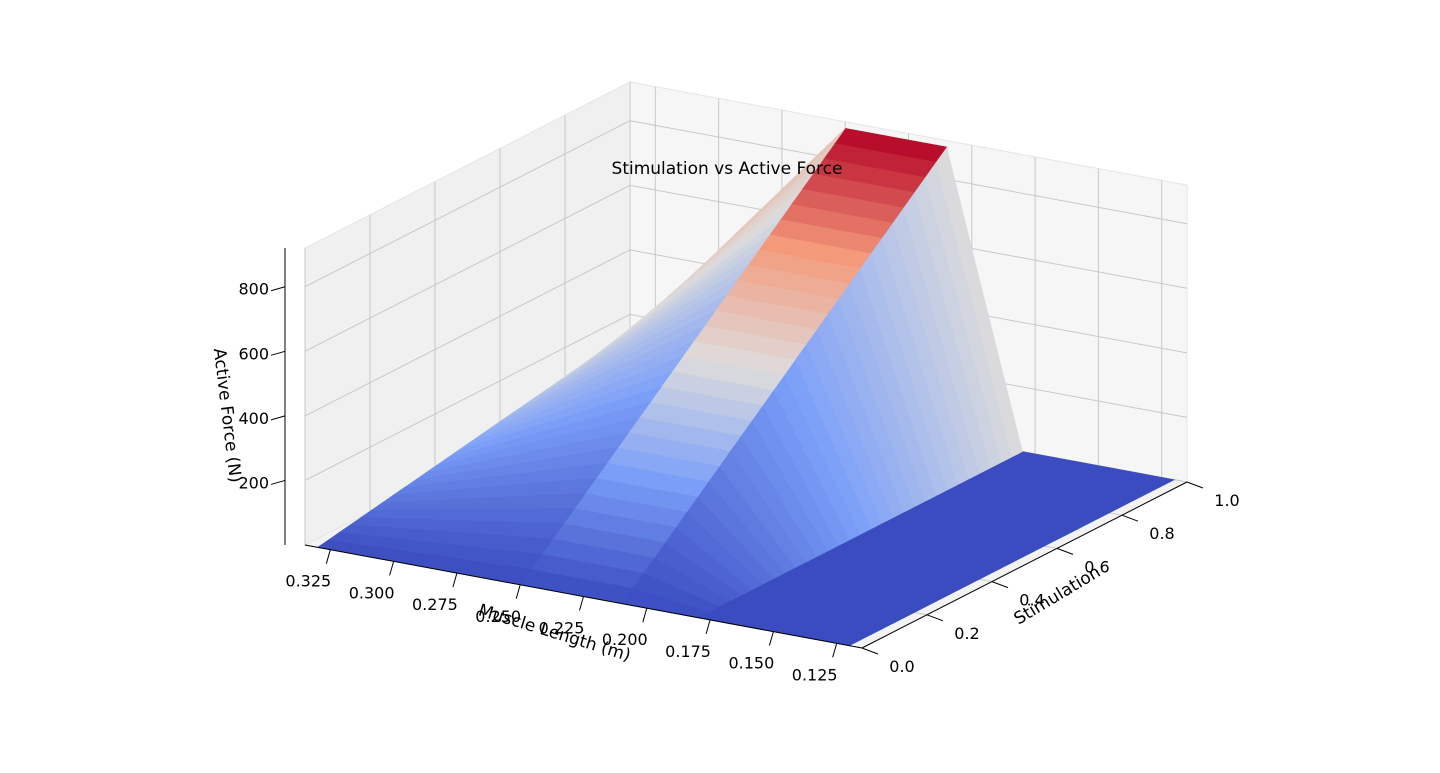 The width and height of the screenshot is (1440, 773). I want to click on x-tick-label: 0.200, so click(625, 639).